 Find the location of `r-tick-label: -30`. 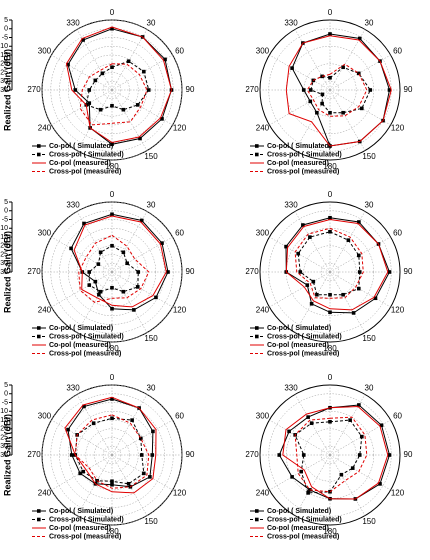

r-tick-label: -30 is located at coordinates (4, 263).